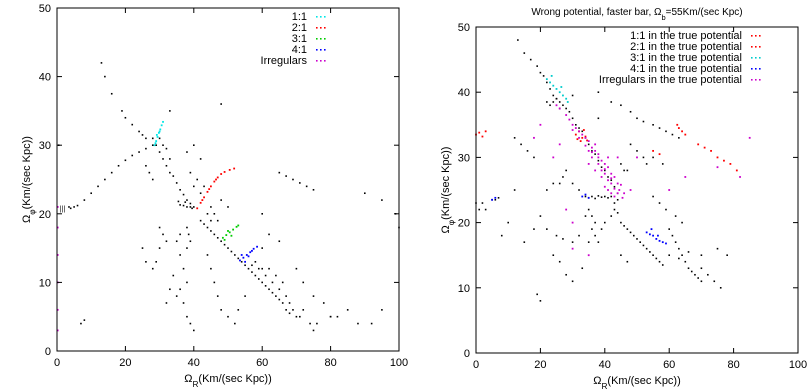 The image size is (808, 389). What do you see at coordinates (45, 9) in the screenshot?
I see `y-tick-label: 50` at bounding box center [45, 9].